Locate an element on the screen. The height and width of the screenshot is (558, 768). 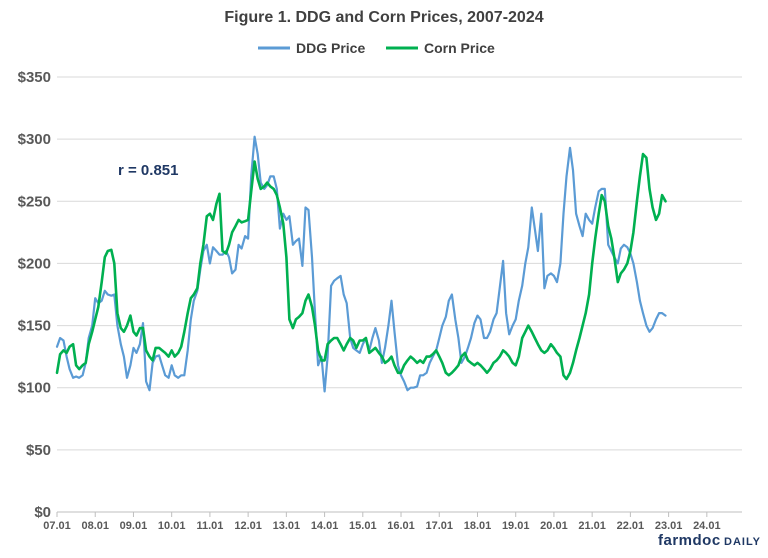
x-tick-label: 12.01 is located at coordinates (248, 526).